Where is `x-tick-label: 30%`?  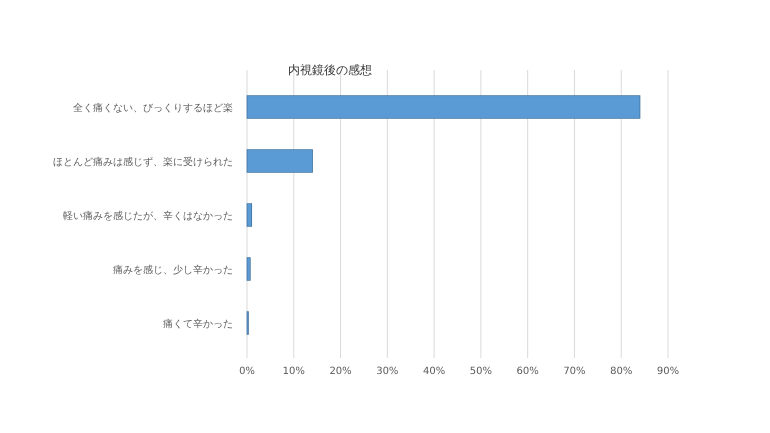 x-tick-label: 30% is located at coordinates (387, 371).